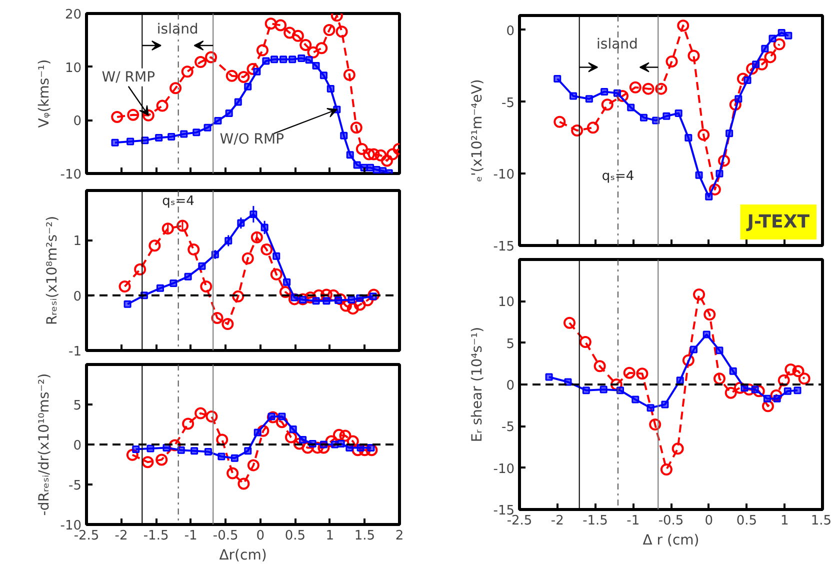 This screenshot has width=831, height=574. Describe the element at coordinates (129, 77) in the screenshot. I see `annotation: W/ RMP` at that location.